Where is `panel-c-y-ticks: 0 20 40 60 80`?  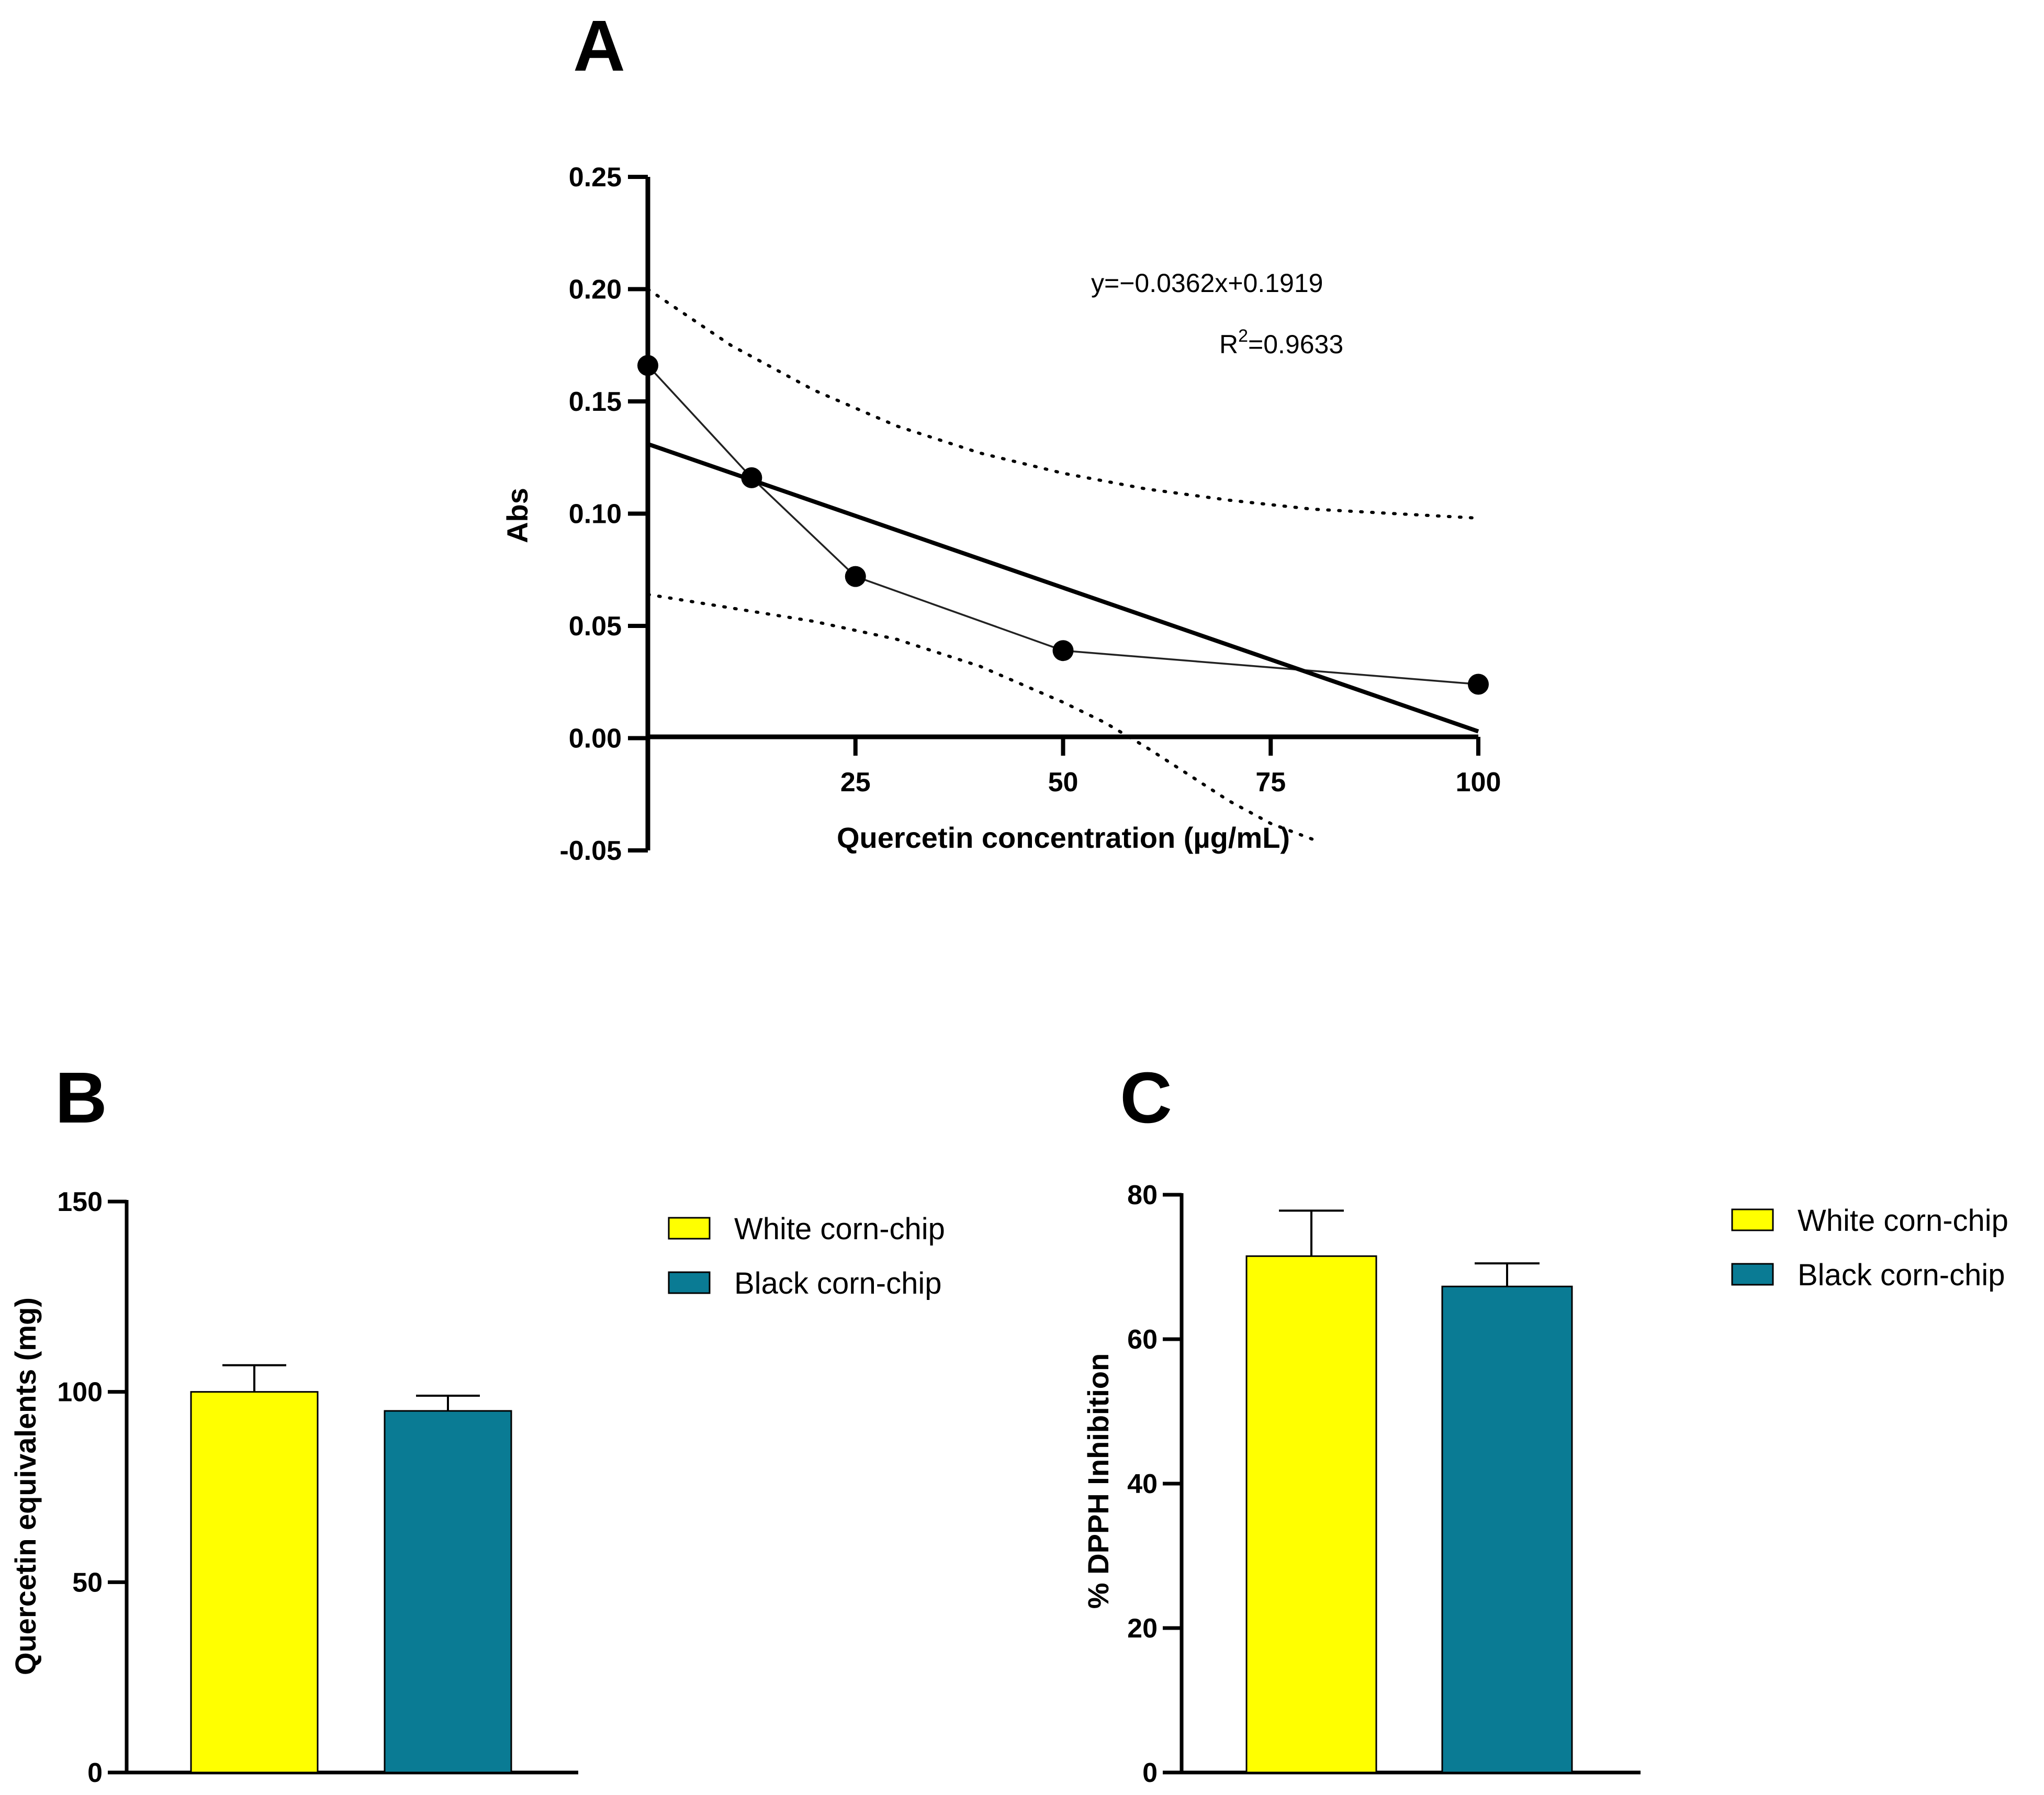
panel-c-y-ticks: 0 20 40 60 80 is located at coordinates (1155, 1484).